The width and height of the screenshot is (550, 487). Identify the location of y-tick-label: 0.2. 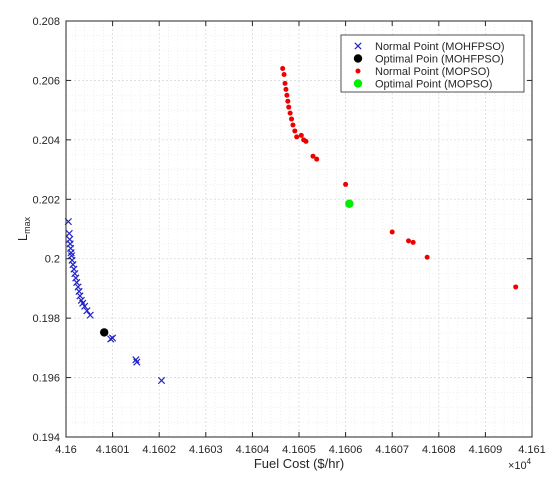
(52, 260).